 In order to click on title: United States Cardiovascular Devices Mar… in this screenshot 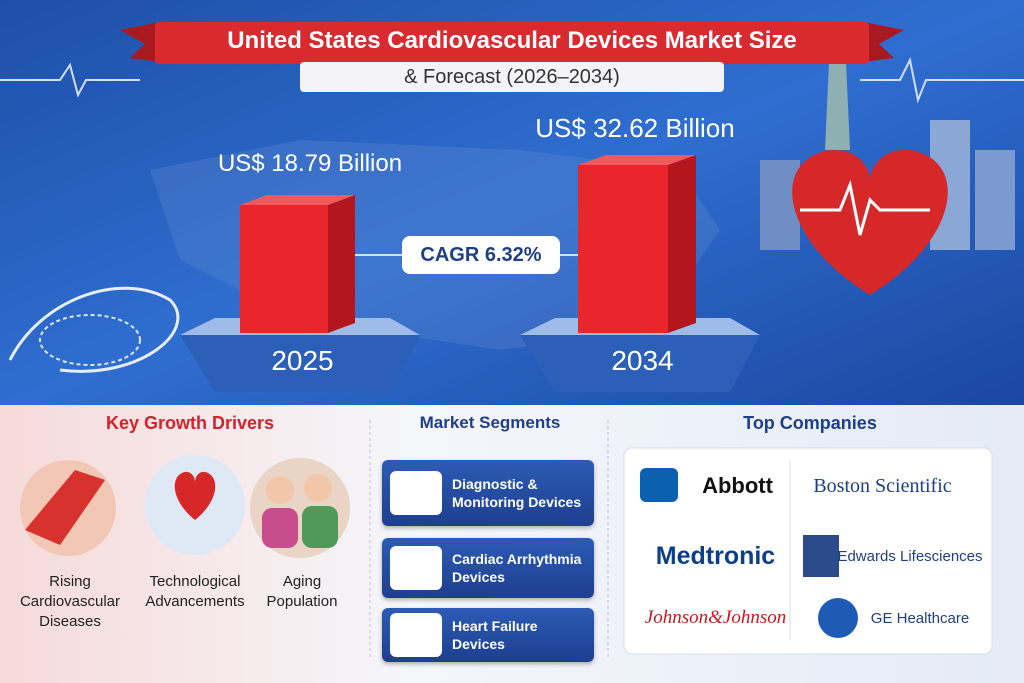, I will do `click(512, 40)`.